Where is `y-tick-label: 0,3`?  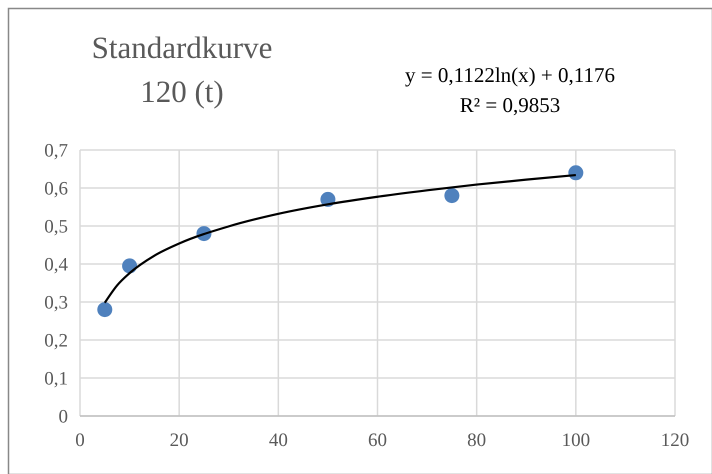 y-tick-label: 0,3 is located at coordinates (56, 303).